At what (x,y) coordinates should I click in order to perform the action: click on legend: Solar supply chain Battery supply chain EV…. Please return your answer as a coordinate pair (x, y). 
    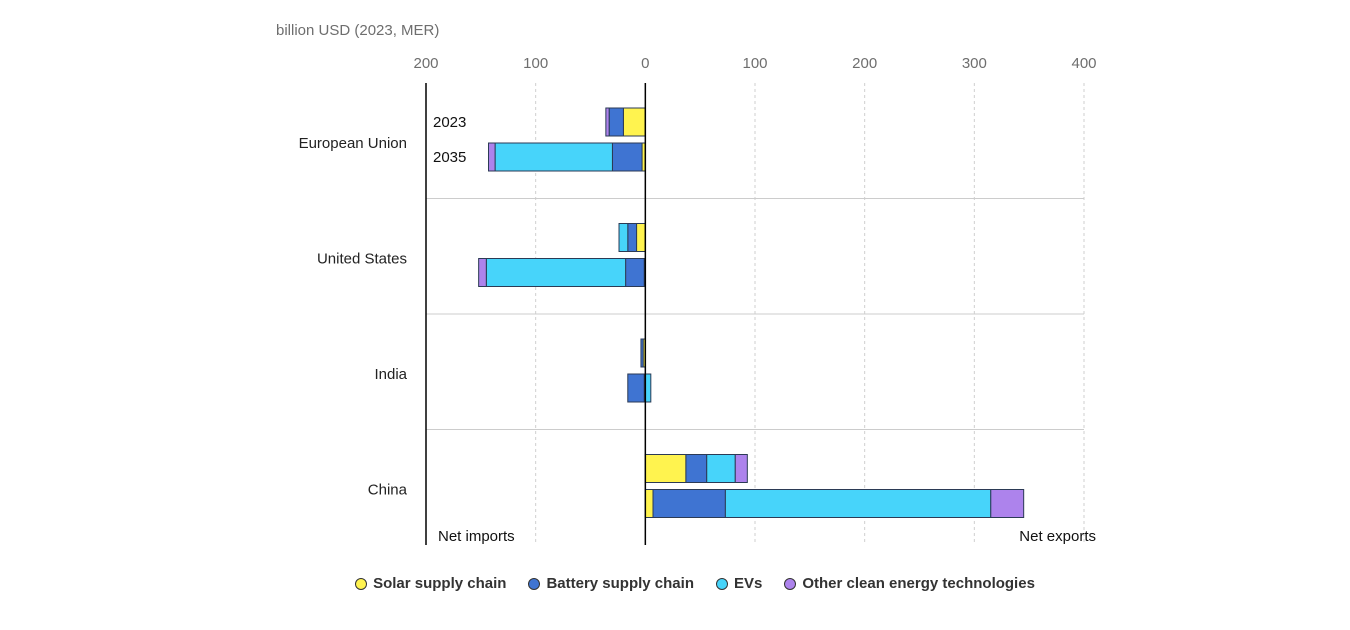
    Looking at the image, I should click on (675, 583).